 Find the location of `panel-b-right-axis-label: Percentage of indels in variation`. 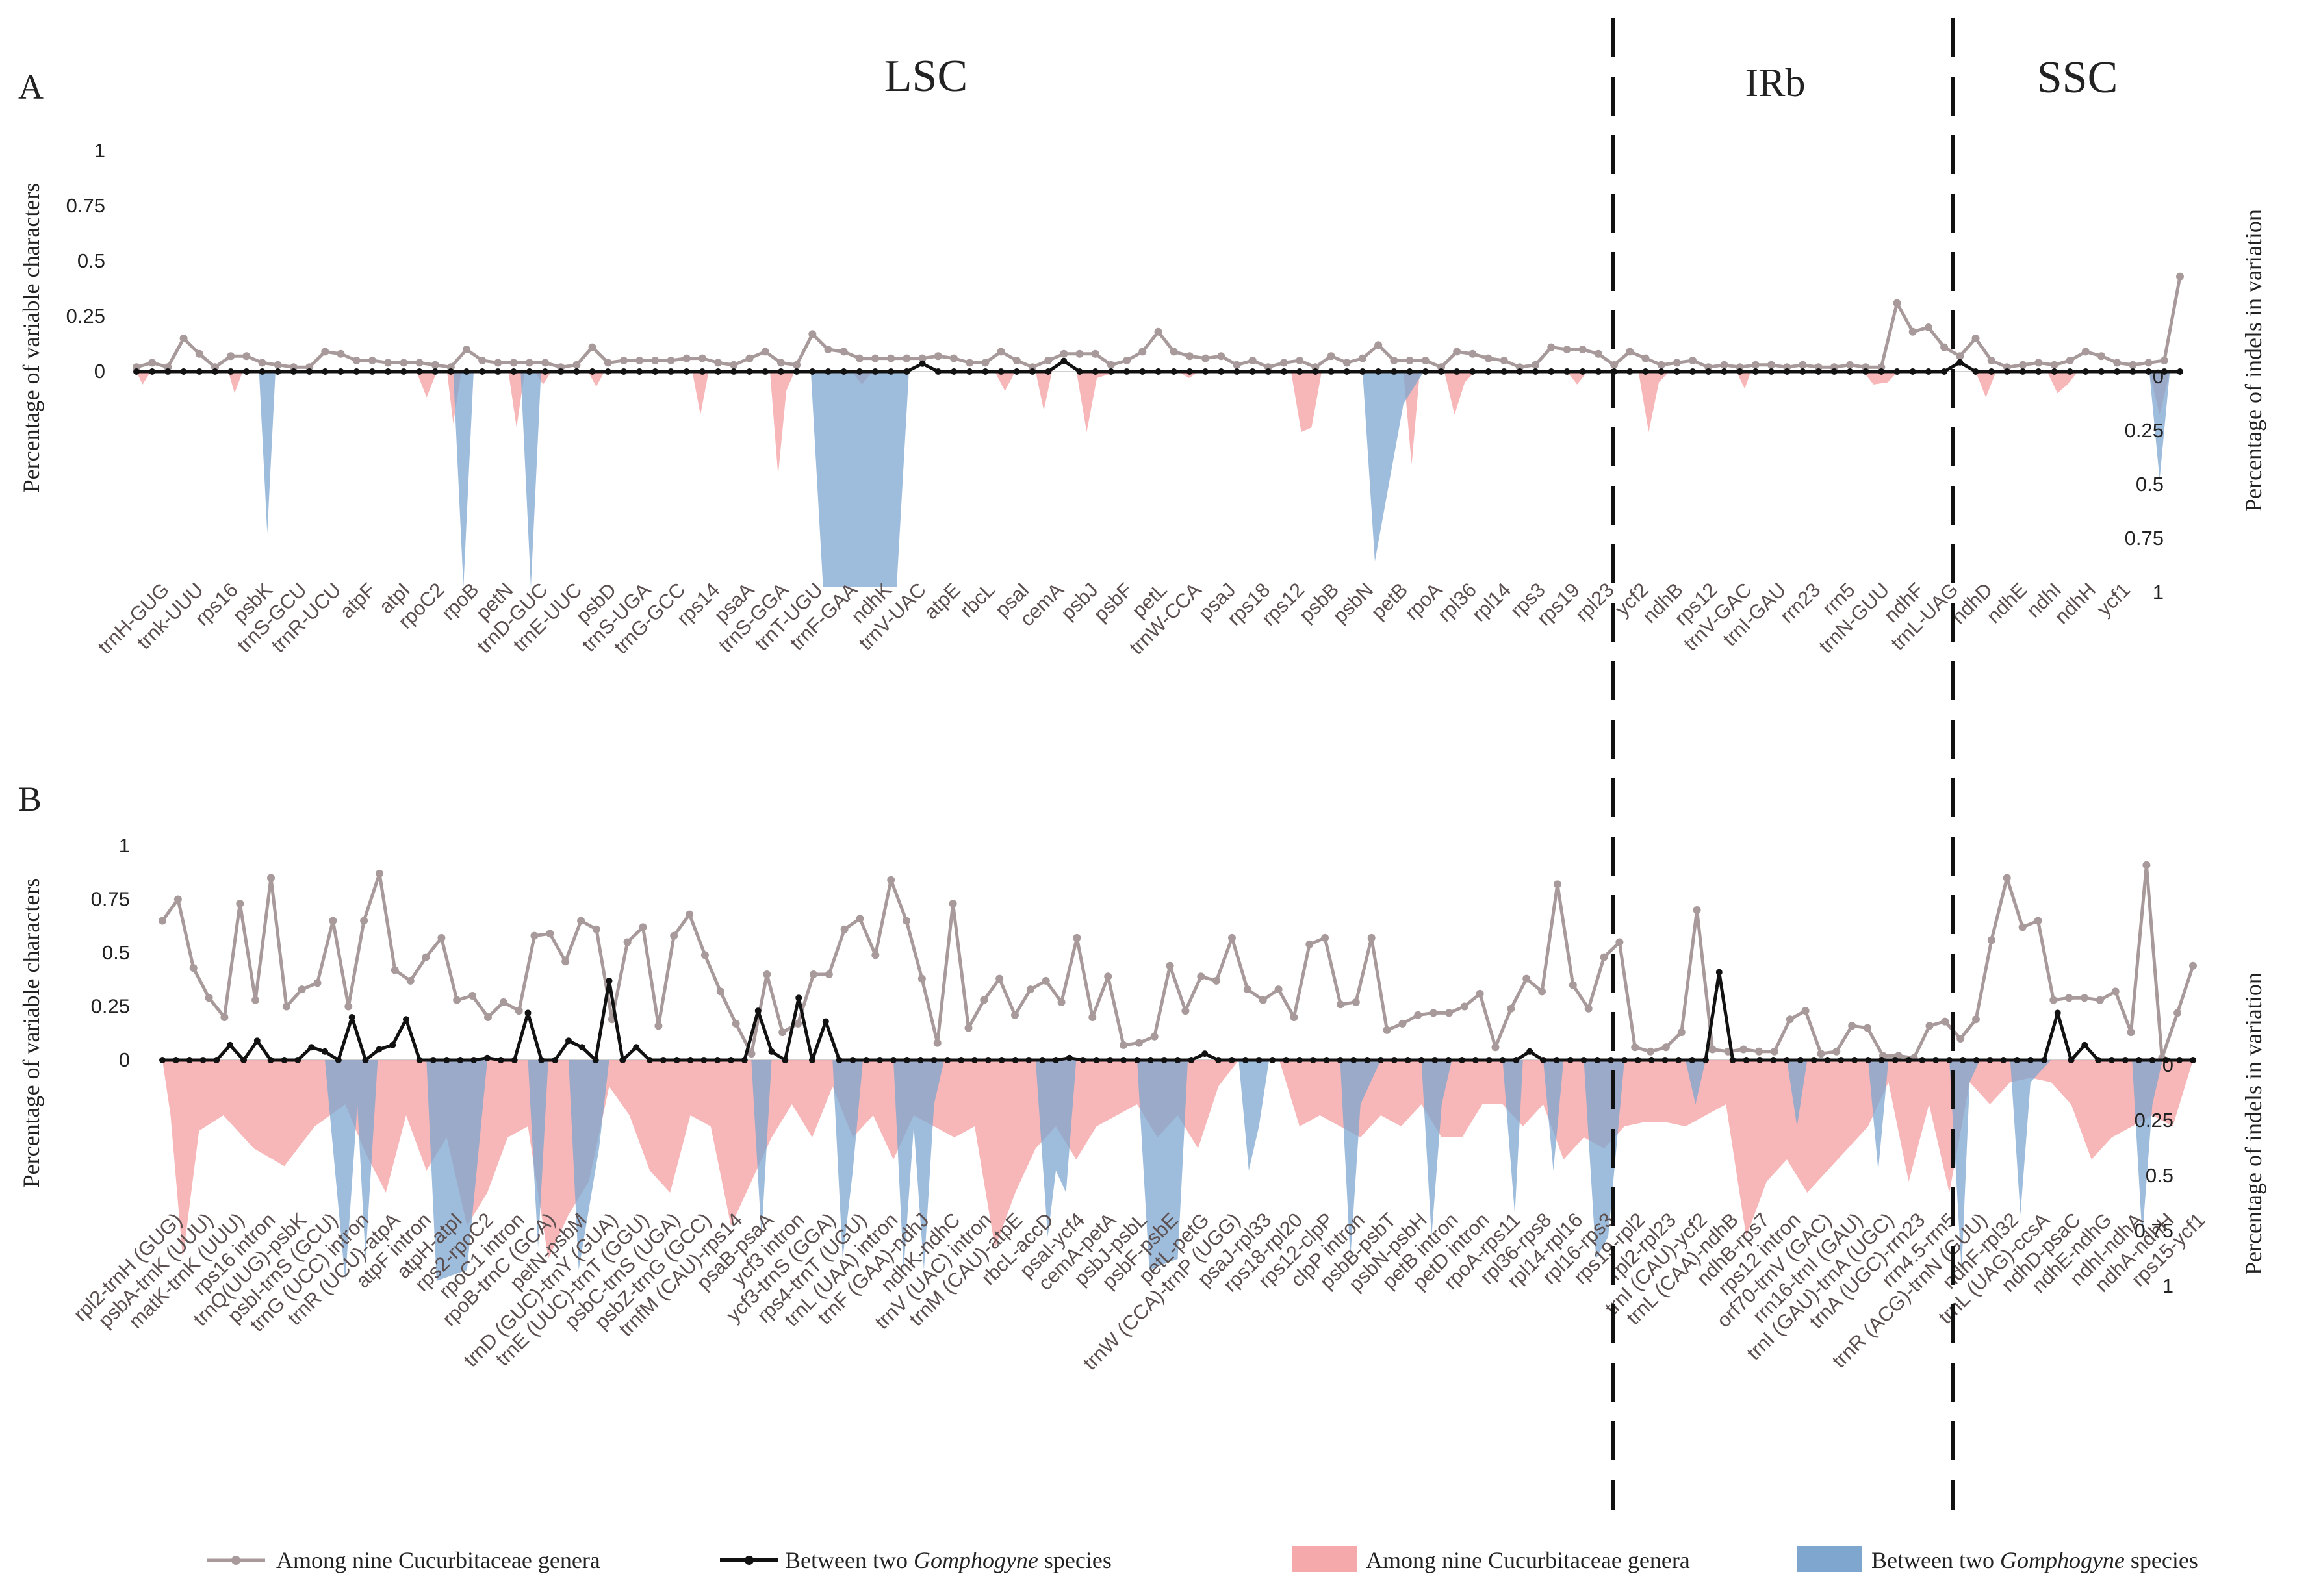

panel-b-right-axis-label: Percentage of indels in variation is located at coordinates (2253, 1123).